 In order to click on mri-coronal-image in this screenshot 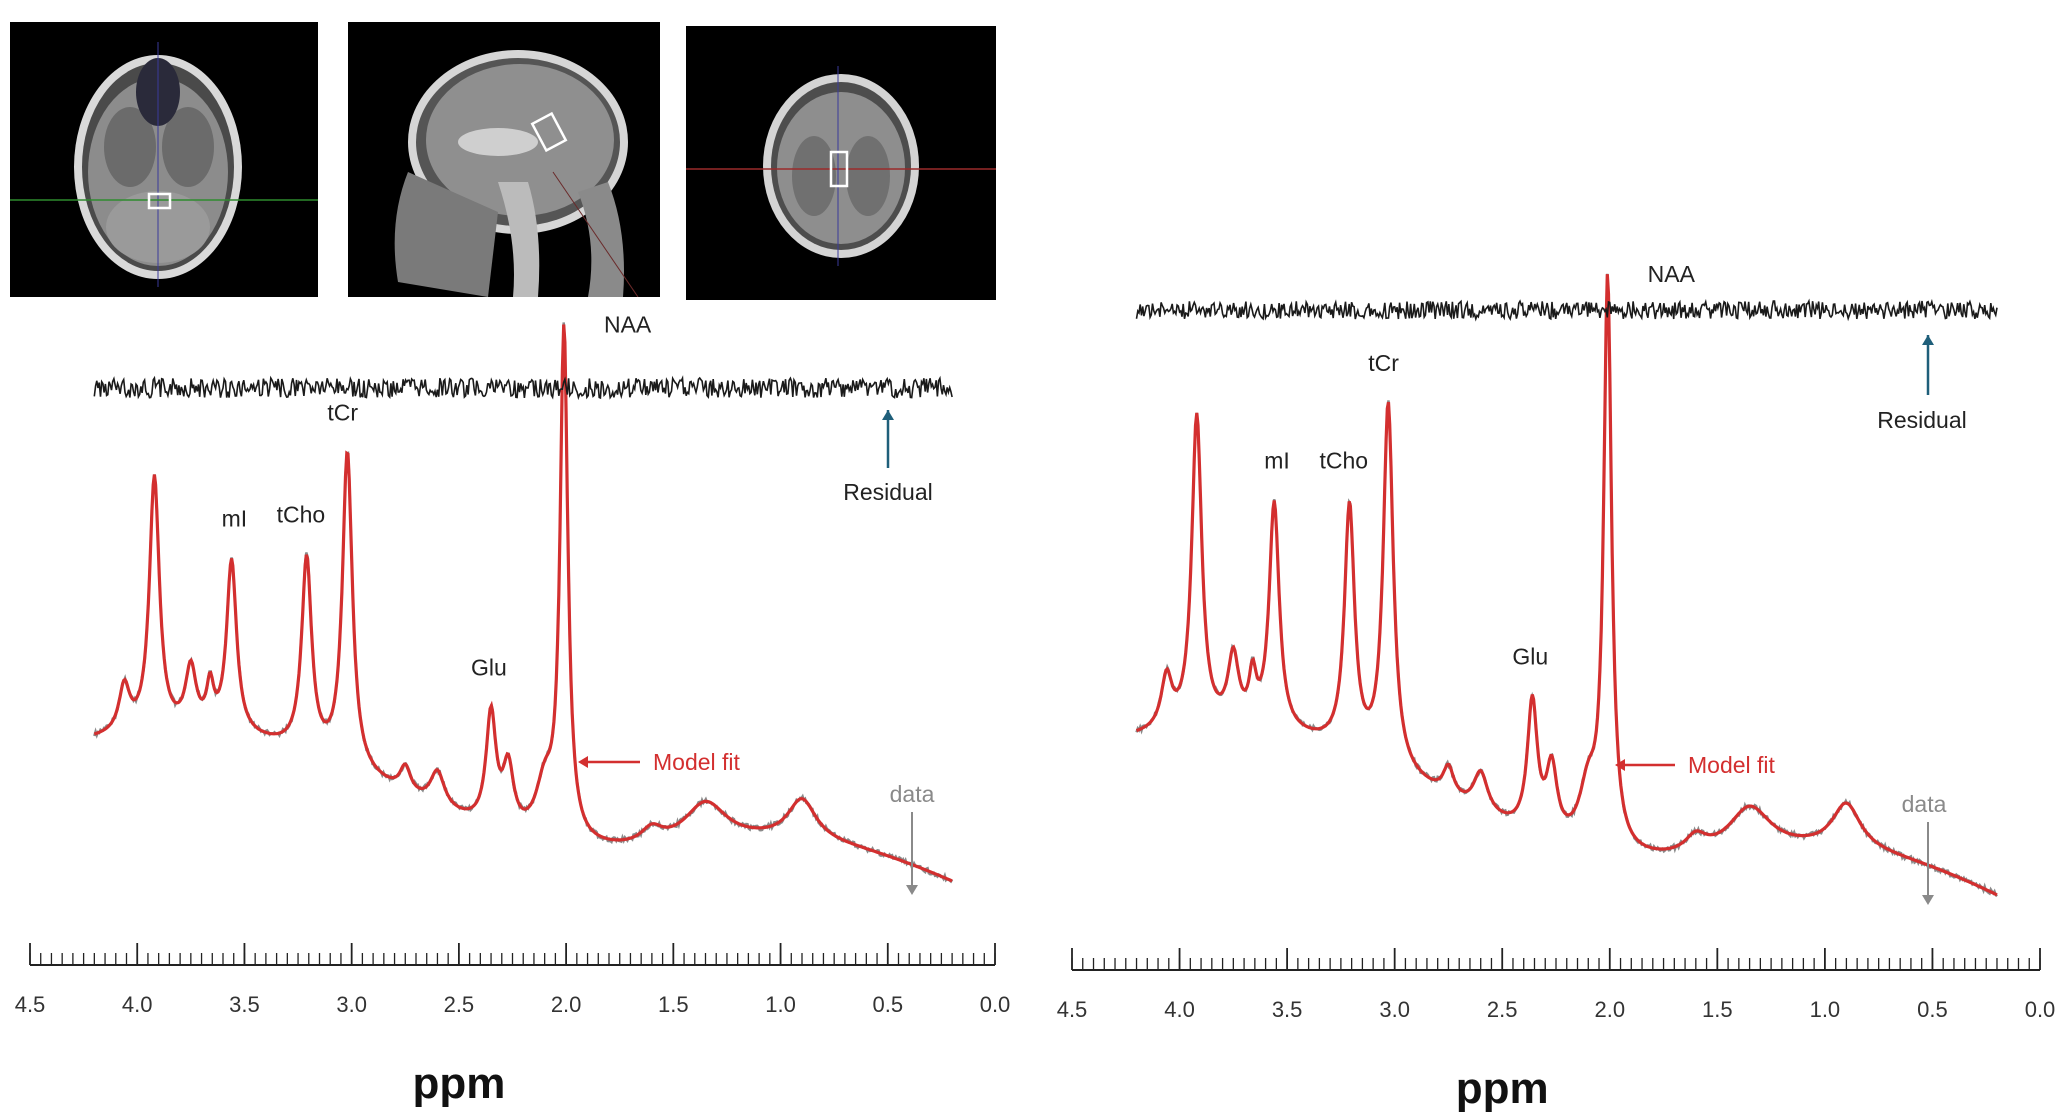, I will do `click(841, 163)`.